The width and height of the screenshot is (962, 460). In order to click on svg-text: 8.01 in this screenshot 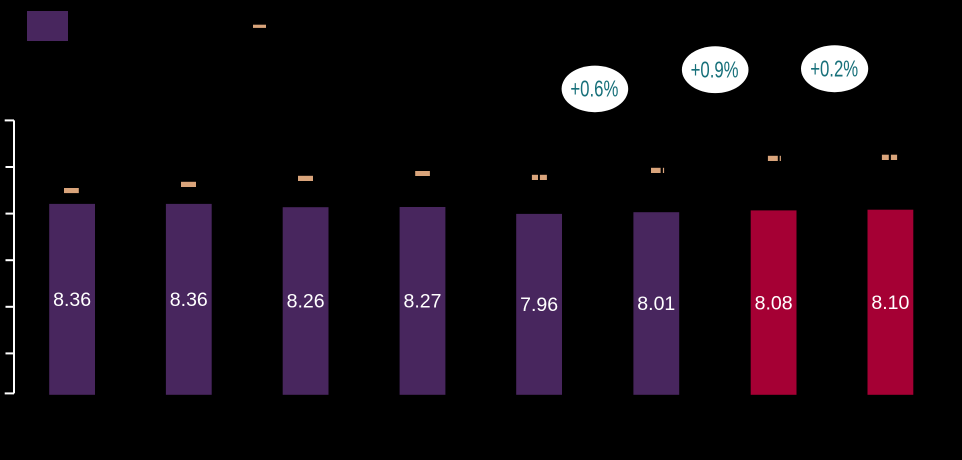, I will do `click(656, 304)`.